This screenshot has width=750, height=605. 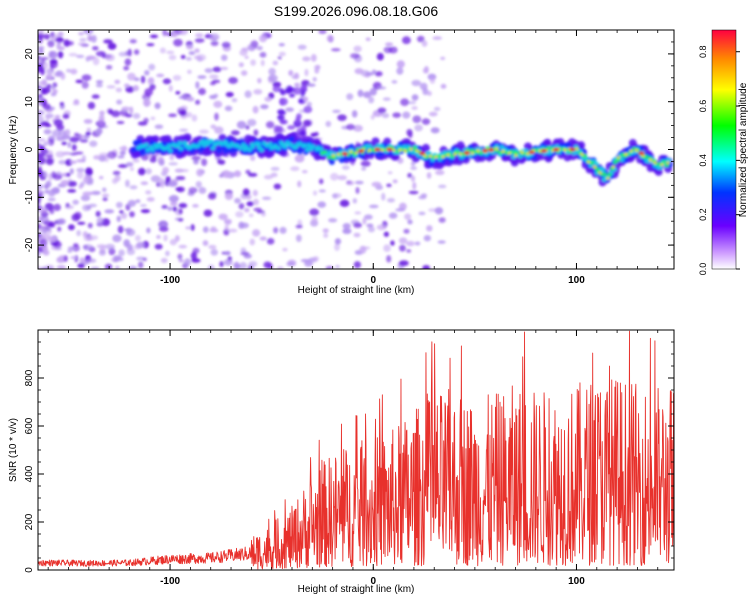 What do you see at coordinates (29, 54) in the screenshot?
I see `spectrogram-ytick-label: 20` at bounding box center [29, 54].